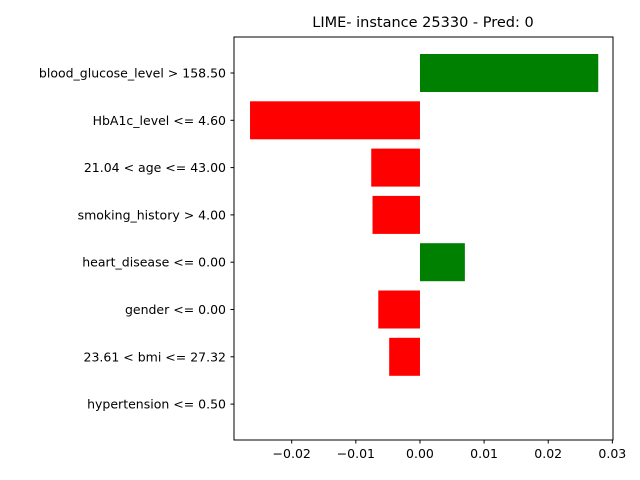  I want to click on chart-title: LIME- instance 25330 - Pred: 0, so click(422, 23).